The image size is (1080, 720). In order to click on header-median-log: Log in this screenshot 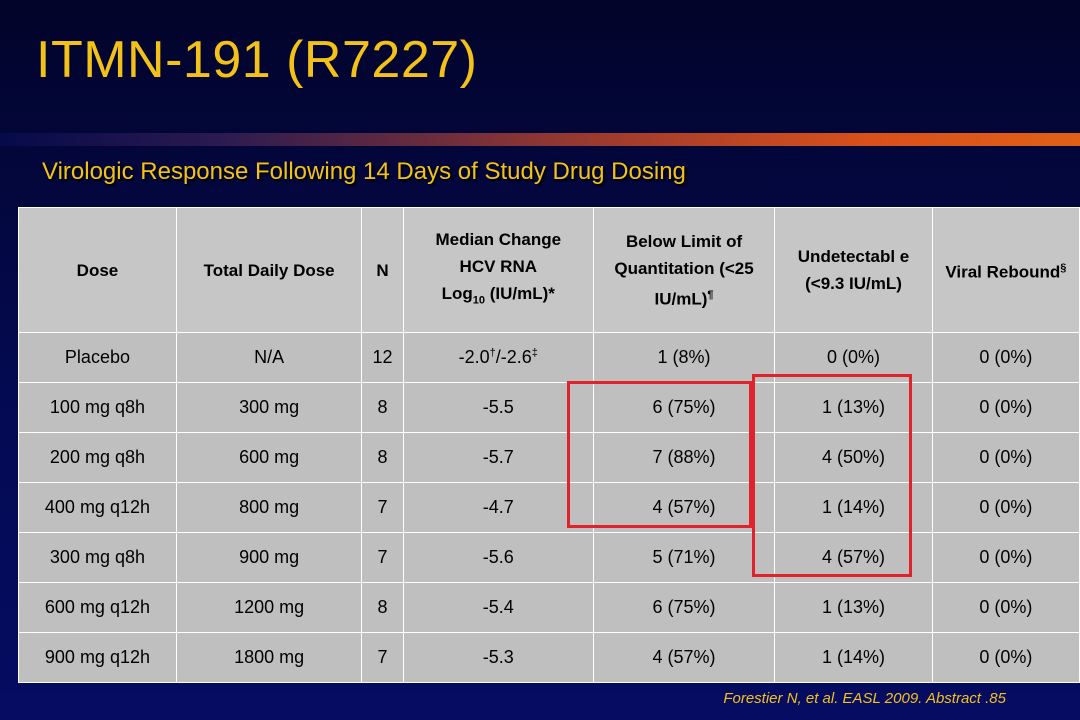, I will do `click(457, 293)`.